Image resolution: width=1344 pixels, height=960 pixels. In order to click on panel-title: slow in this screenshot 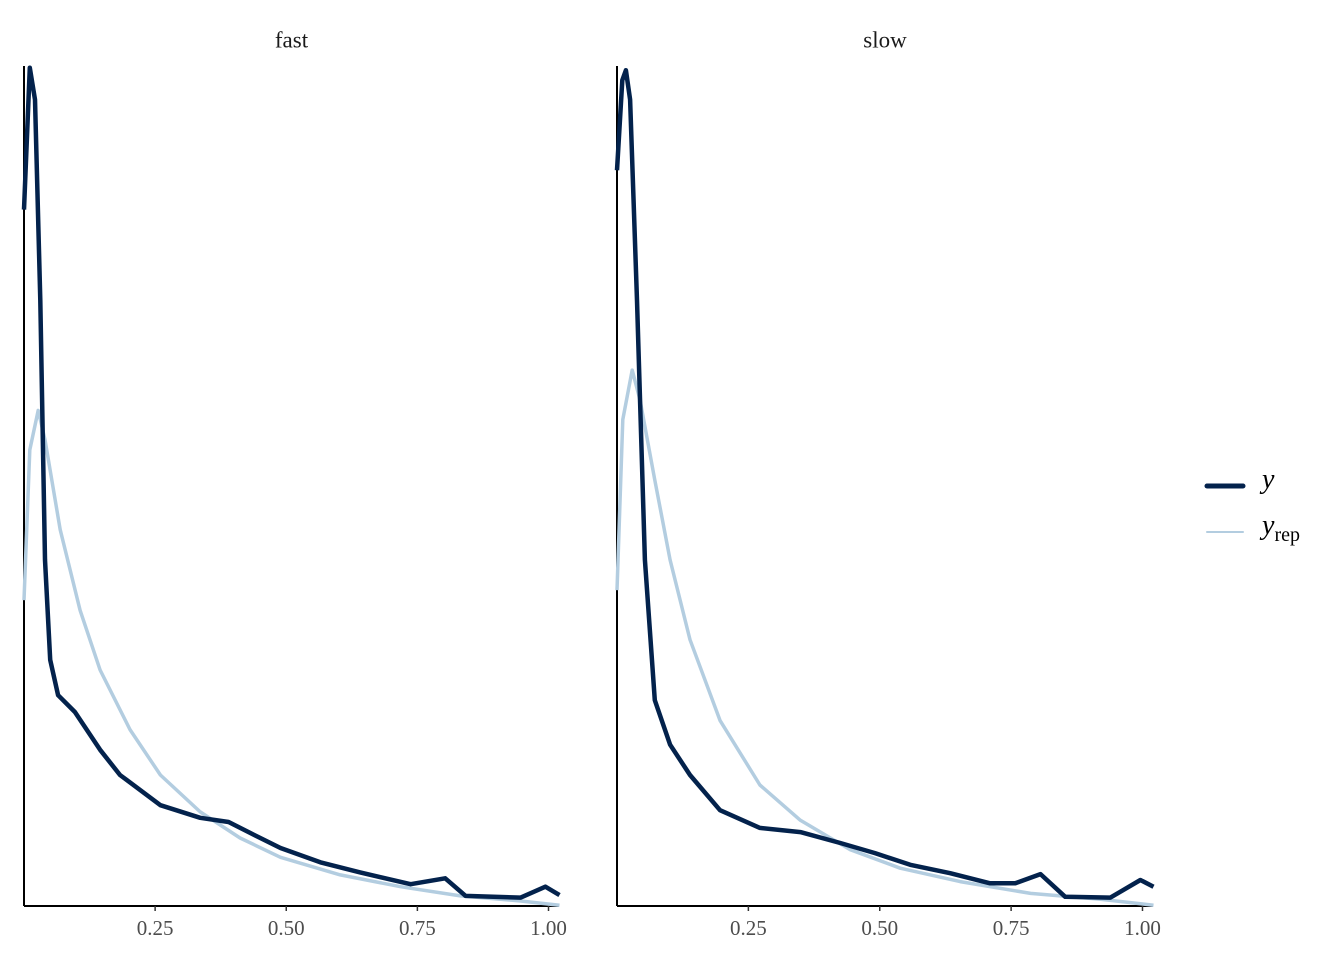, I will do `click(885, 39)`.